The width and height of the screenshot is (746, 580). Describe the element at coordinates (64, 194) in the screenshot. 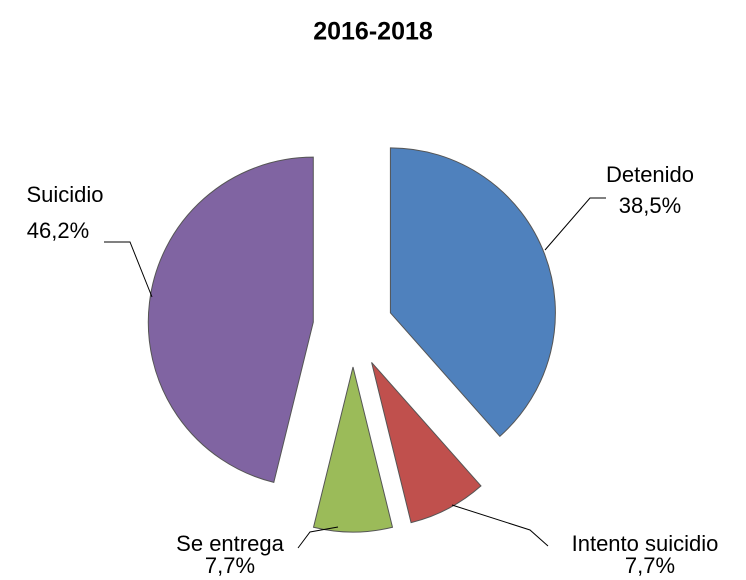

I see `slice-label: Suicidio` at that location.